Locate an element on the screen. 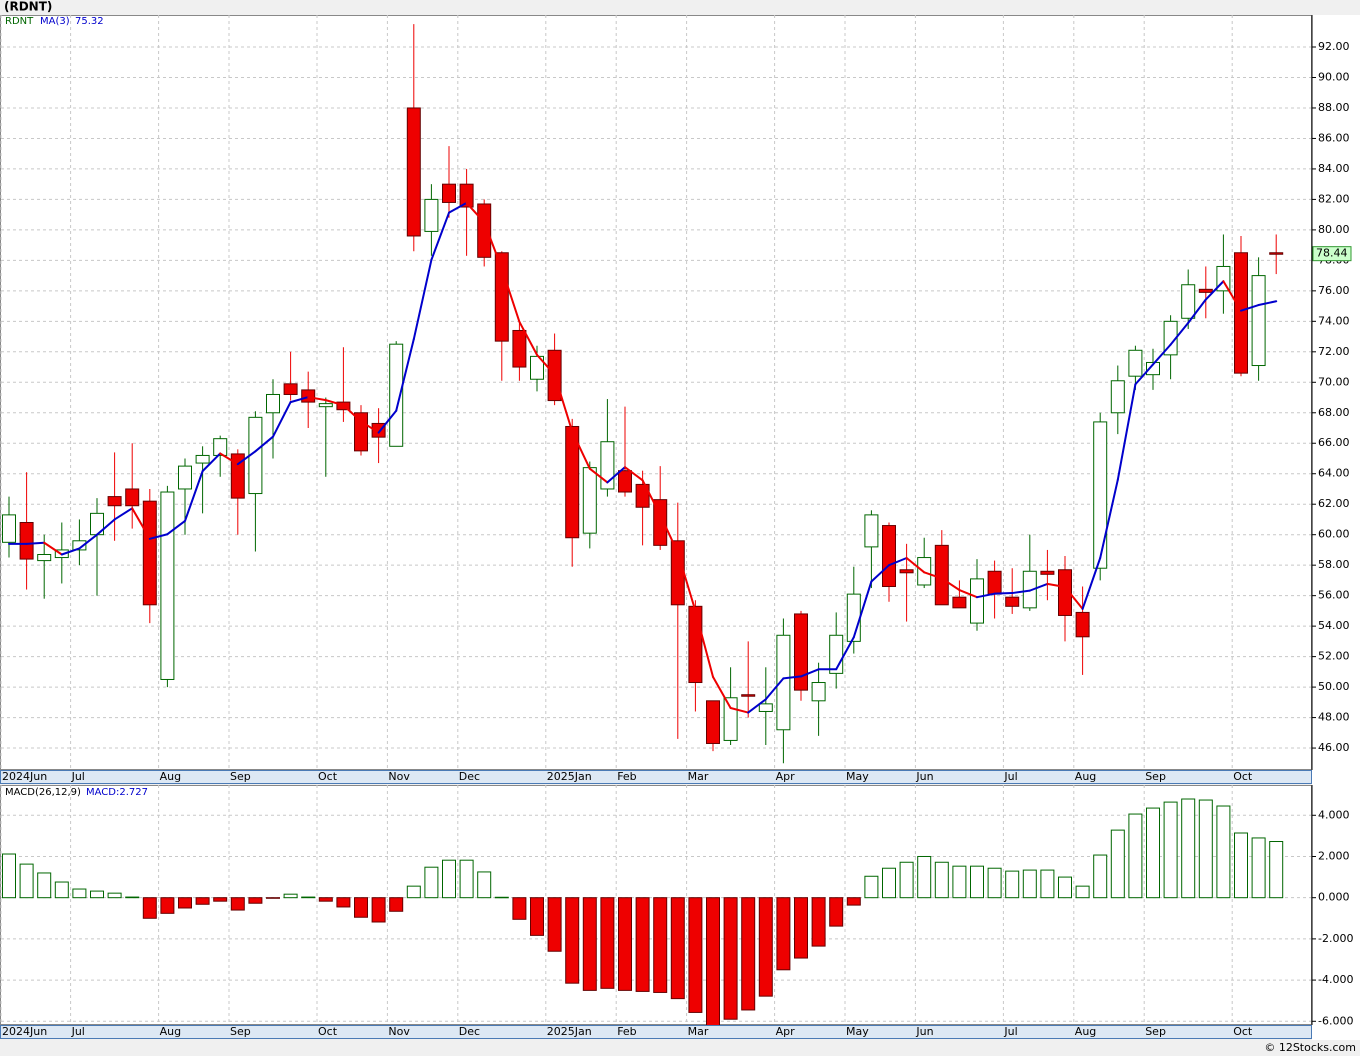 This screenshot has height=1060, width=1360. legend-symbol: RDNT is located at coordinates (19, 21).